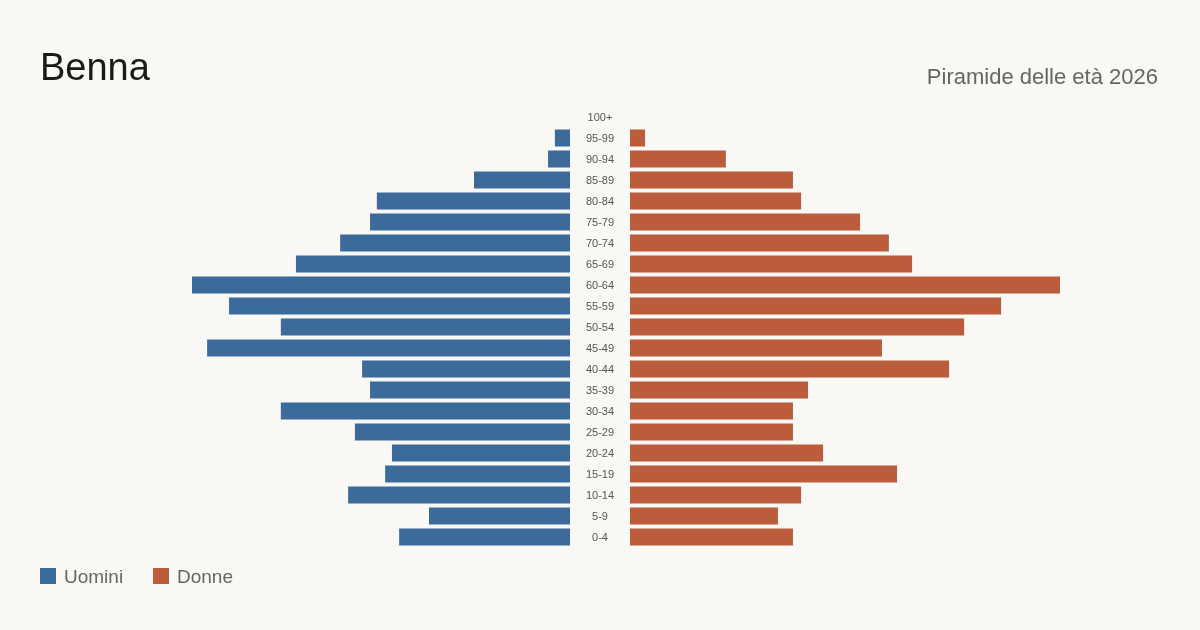 The width and height of the screenshot is (1200, 630). What do you see at coordinates (600, 305) in the screenshot?
I see `y-tick-label: 55-59` at bounding box center [600, 305].